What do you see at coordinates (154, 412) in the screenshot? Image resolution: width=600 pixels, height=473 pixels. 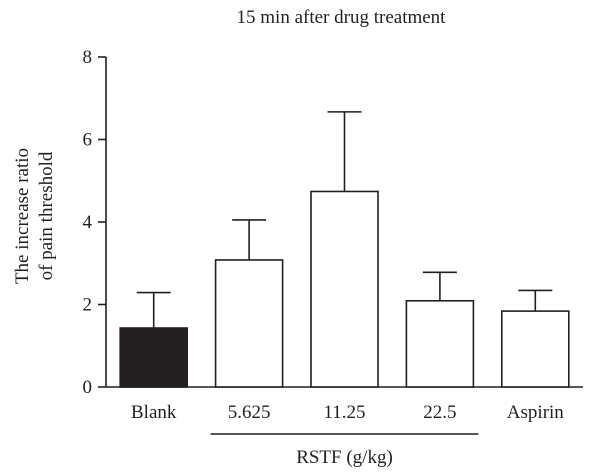 I see `x-tick-label: Blank` at bounding box center [154, 412].